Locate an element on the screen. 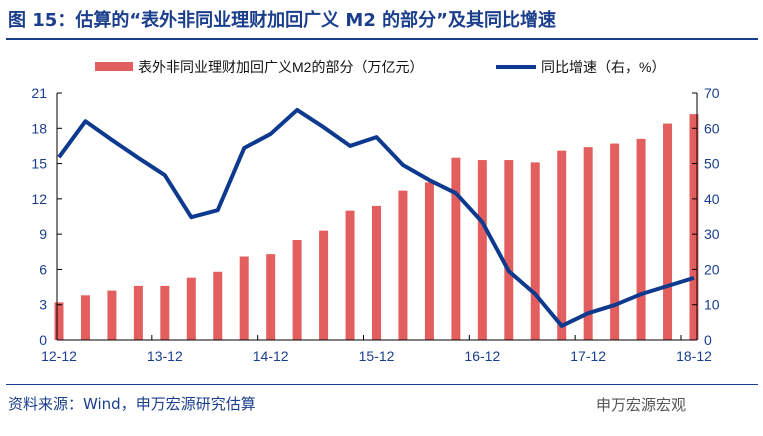 The image size is (763, 436). y-right-tick-label: 70 is located at coordinates (712, 93).